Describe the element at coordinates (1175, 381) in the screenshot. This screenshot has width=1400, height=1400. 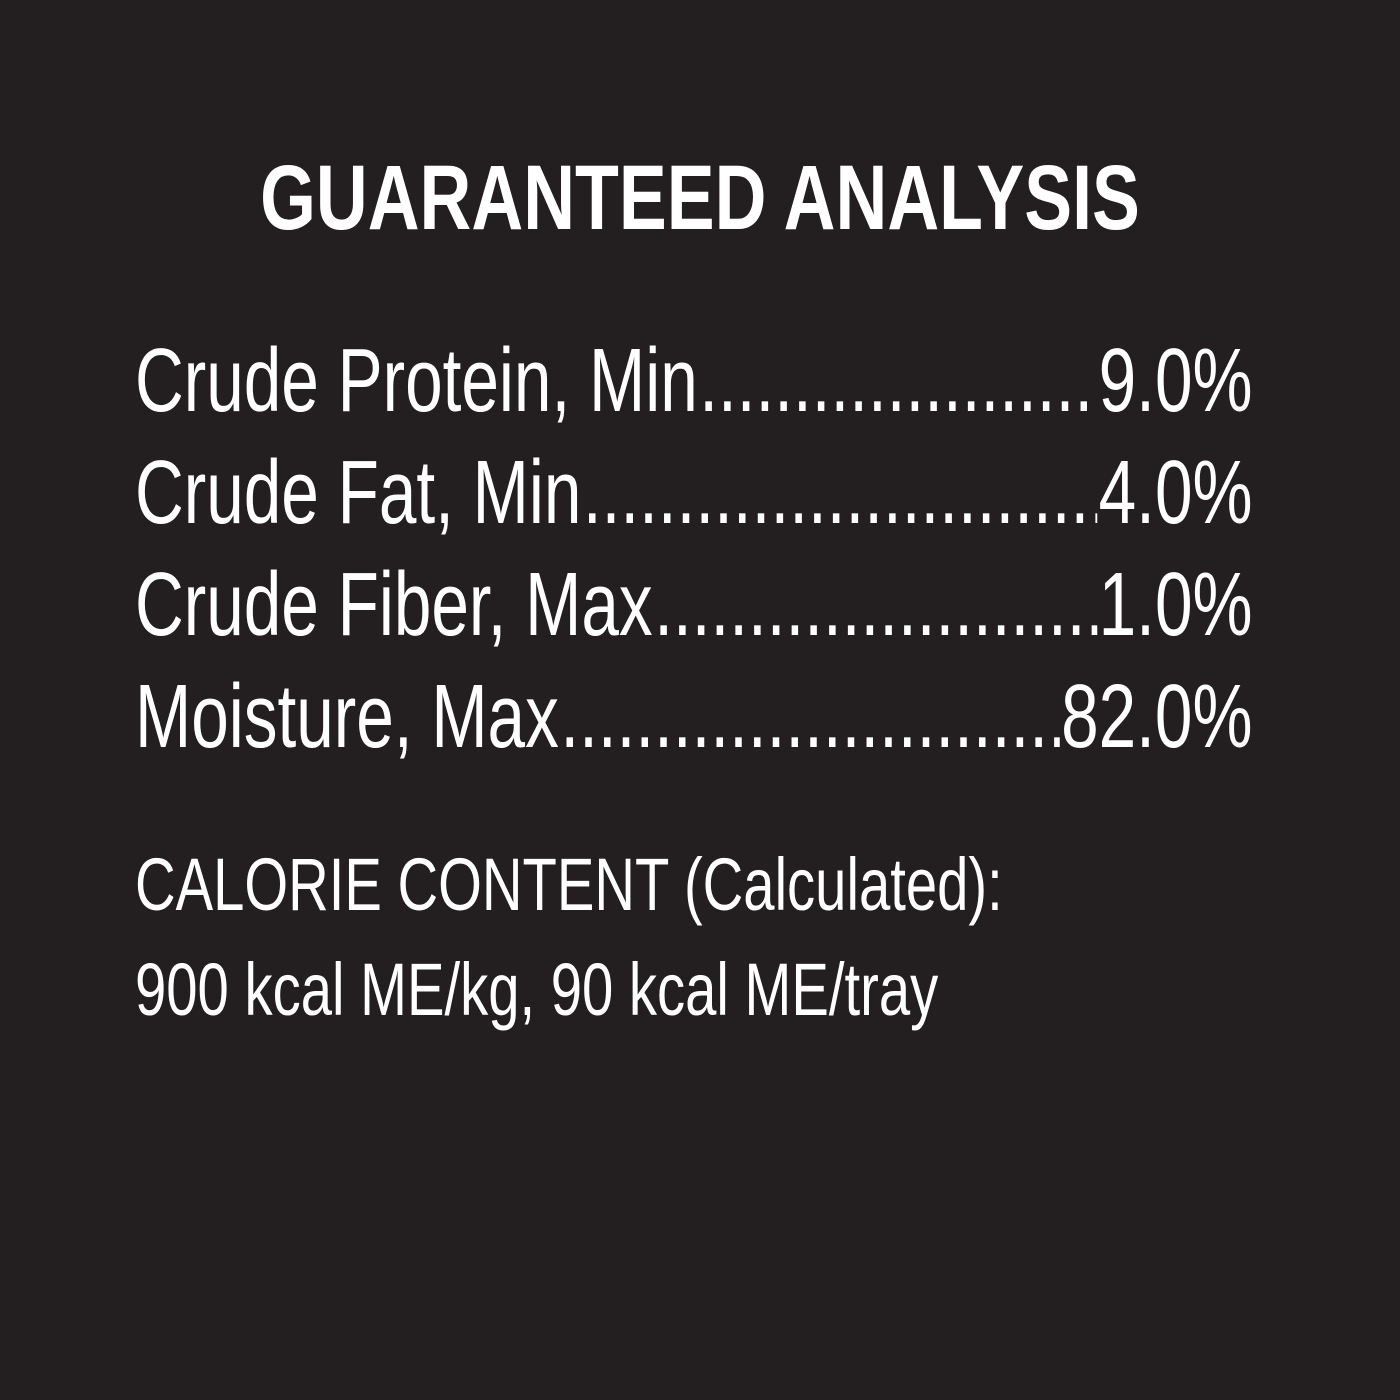
I see `row-value: 9.0%` at that location.